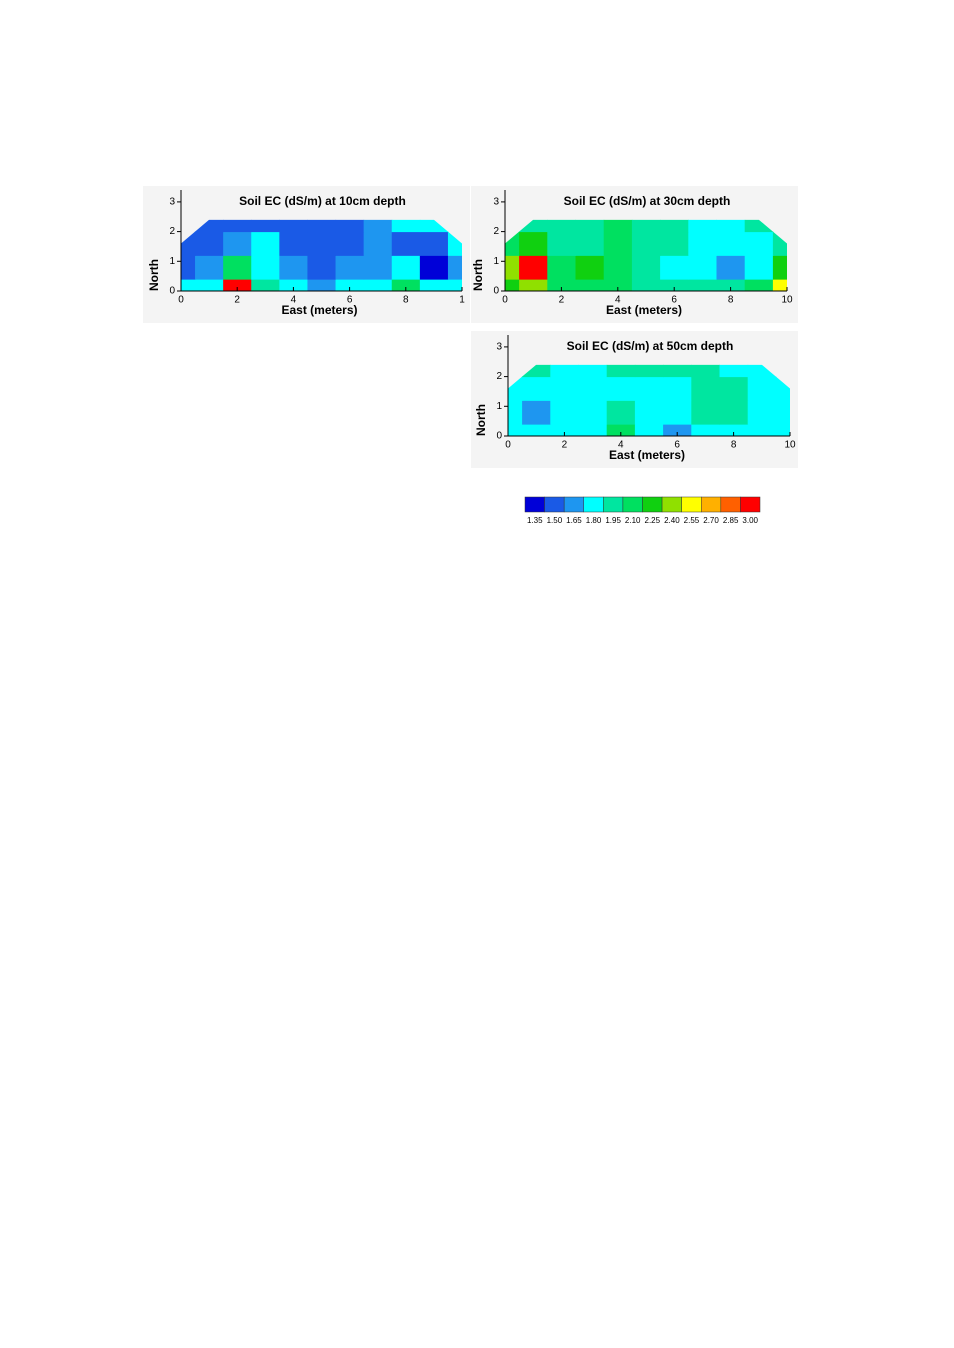  What do you see at coordinates (574, 520) in the screenshot?
I see `colorbar-label: 1.65` at bounding box center [574, 520].